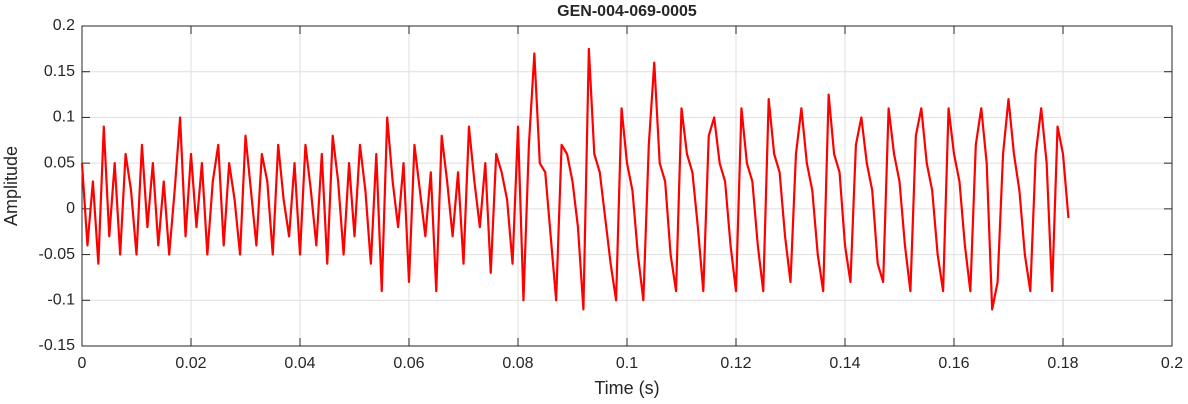  Describe the element at coordinates (57, 345) in the screenshot. I see `y-tick-label: -0.15` at that location.